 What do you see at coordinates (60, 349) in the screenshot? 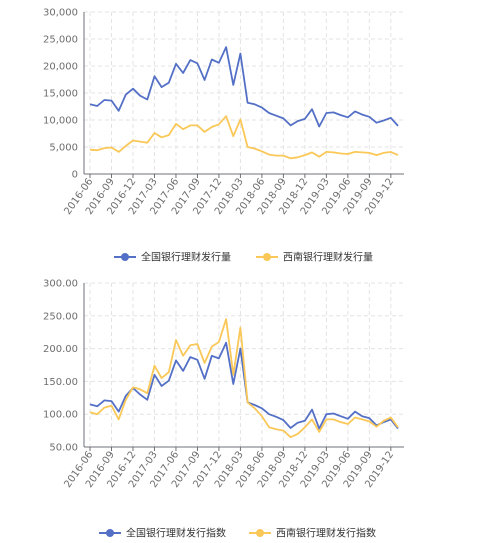
I see `y-tick-label: 200.00` at bounding box center [60, 349].